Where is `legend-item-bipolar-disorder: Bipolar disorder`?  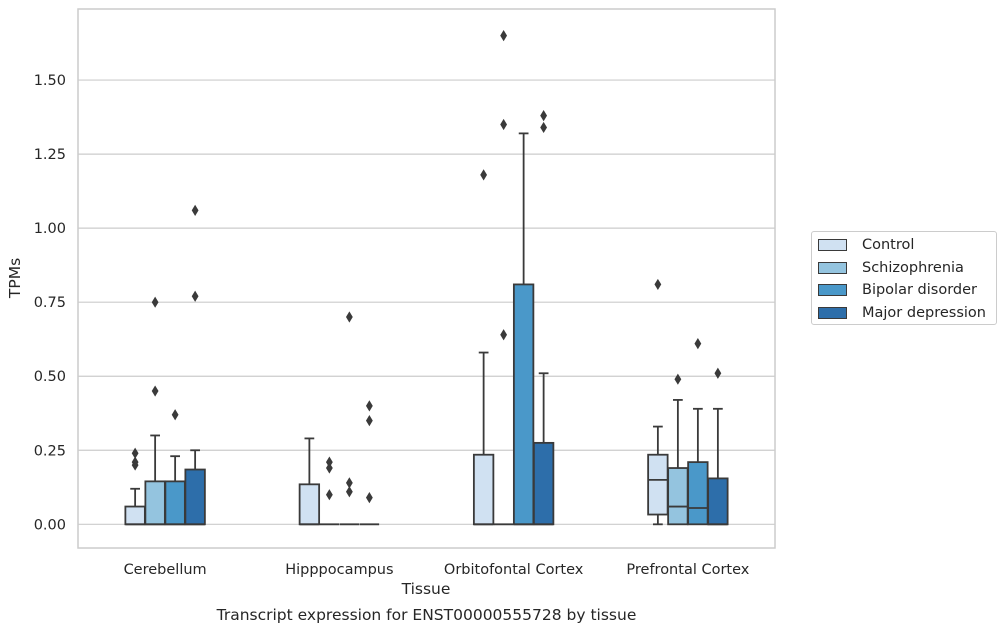
legend-item-bipolar-disorder: Bipolar disorder is located at coordinates (897, 290).